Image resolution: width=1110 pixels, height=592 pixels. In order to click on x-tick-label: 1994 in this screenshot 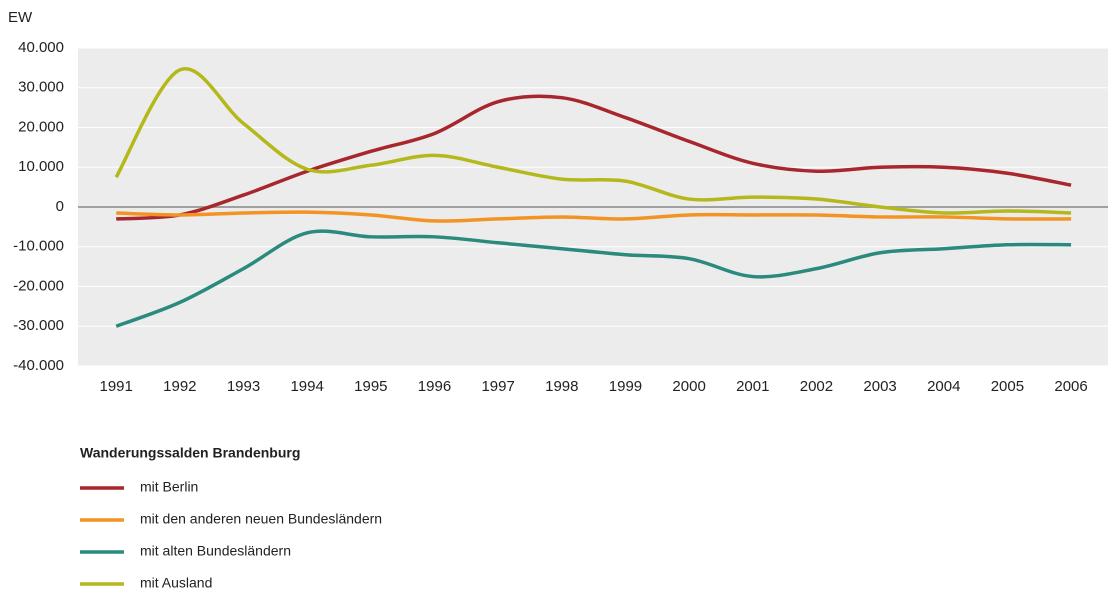, I will do `click(306, 386)`.